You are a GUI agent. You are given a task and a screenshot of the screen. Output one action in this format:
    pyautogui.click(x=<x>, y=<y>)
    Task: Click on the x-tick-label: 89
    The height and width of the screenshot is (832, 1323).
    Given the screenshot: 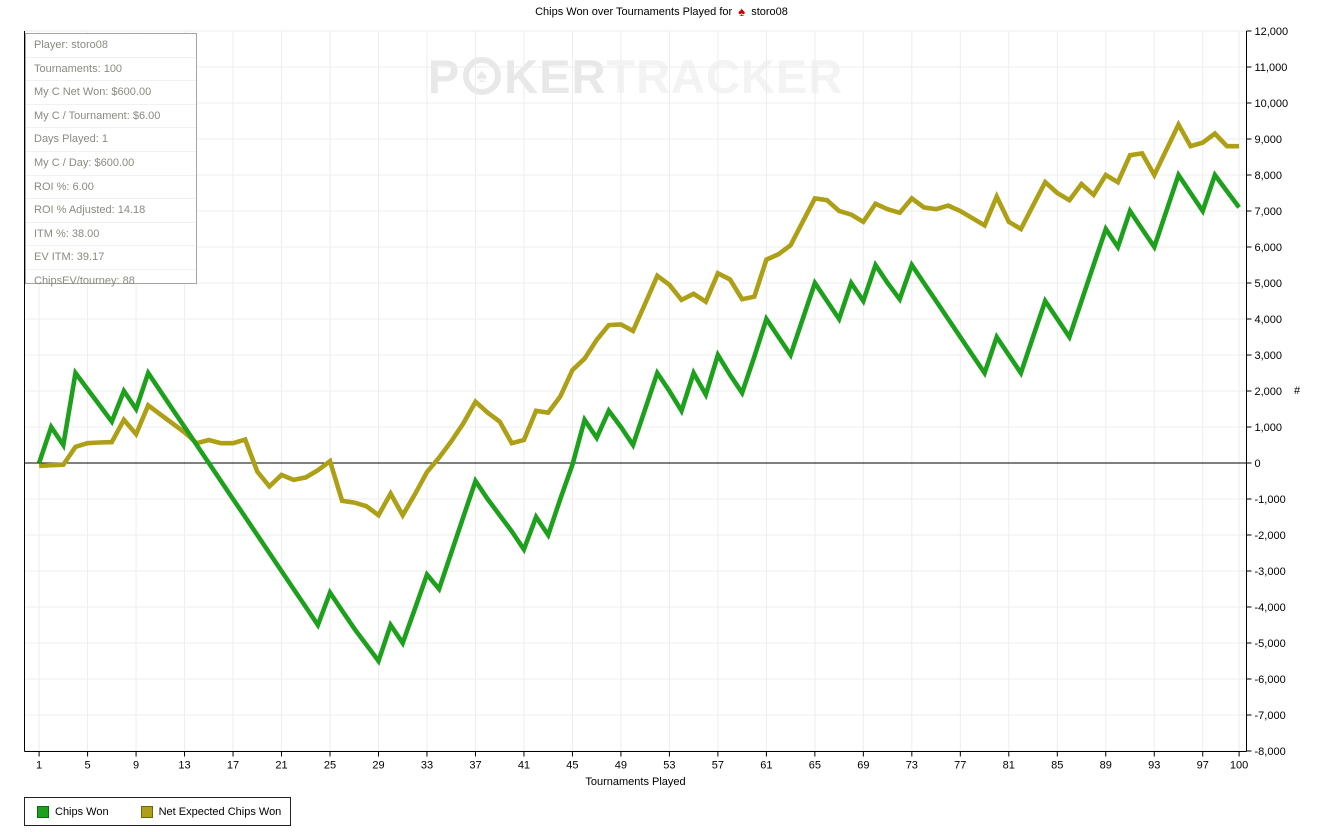 What is the action you would take?
    pyautogui.click(x=1106, y=766)
    